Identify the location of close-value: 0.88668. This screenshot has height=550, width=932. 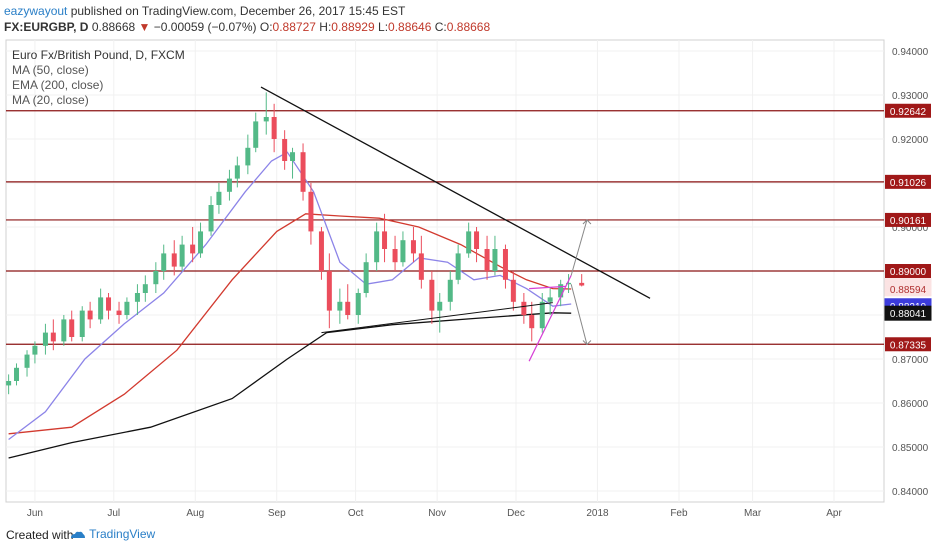
(468, 27).